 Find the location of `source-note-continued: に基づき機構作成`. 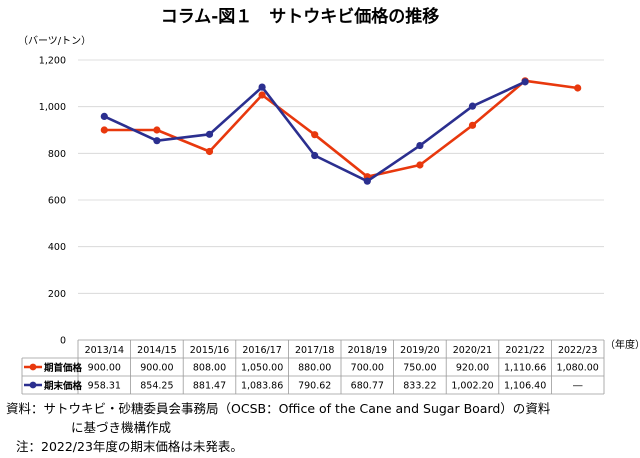

source-note-continued: に基づき機構作成 is located at coordinates (121, 427).